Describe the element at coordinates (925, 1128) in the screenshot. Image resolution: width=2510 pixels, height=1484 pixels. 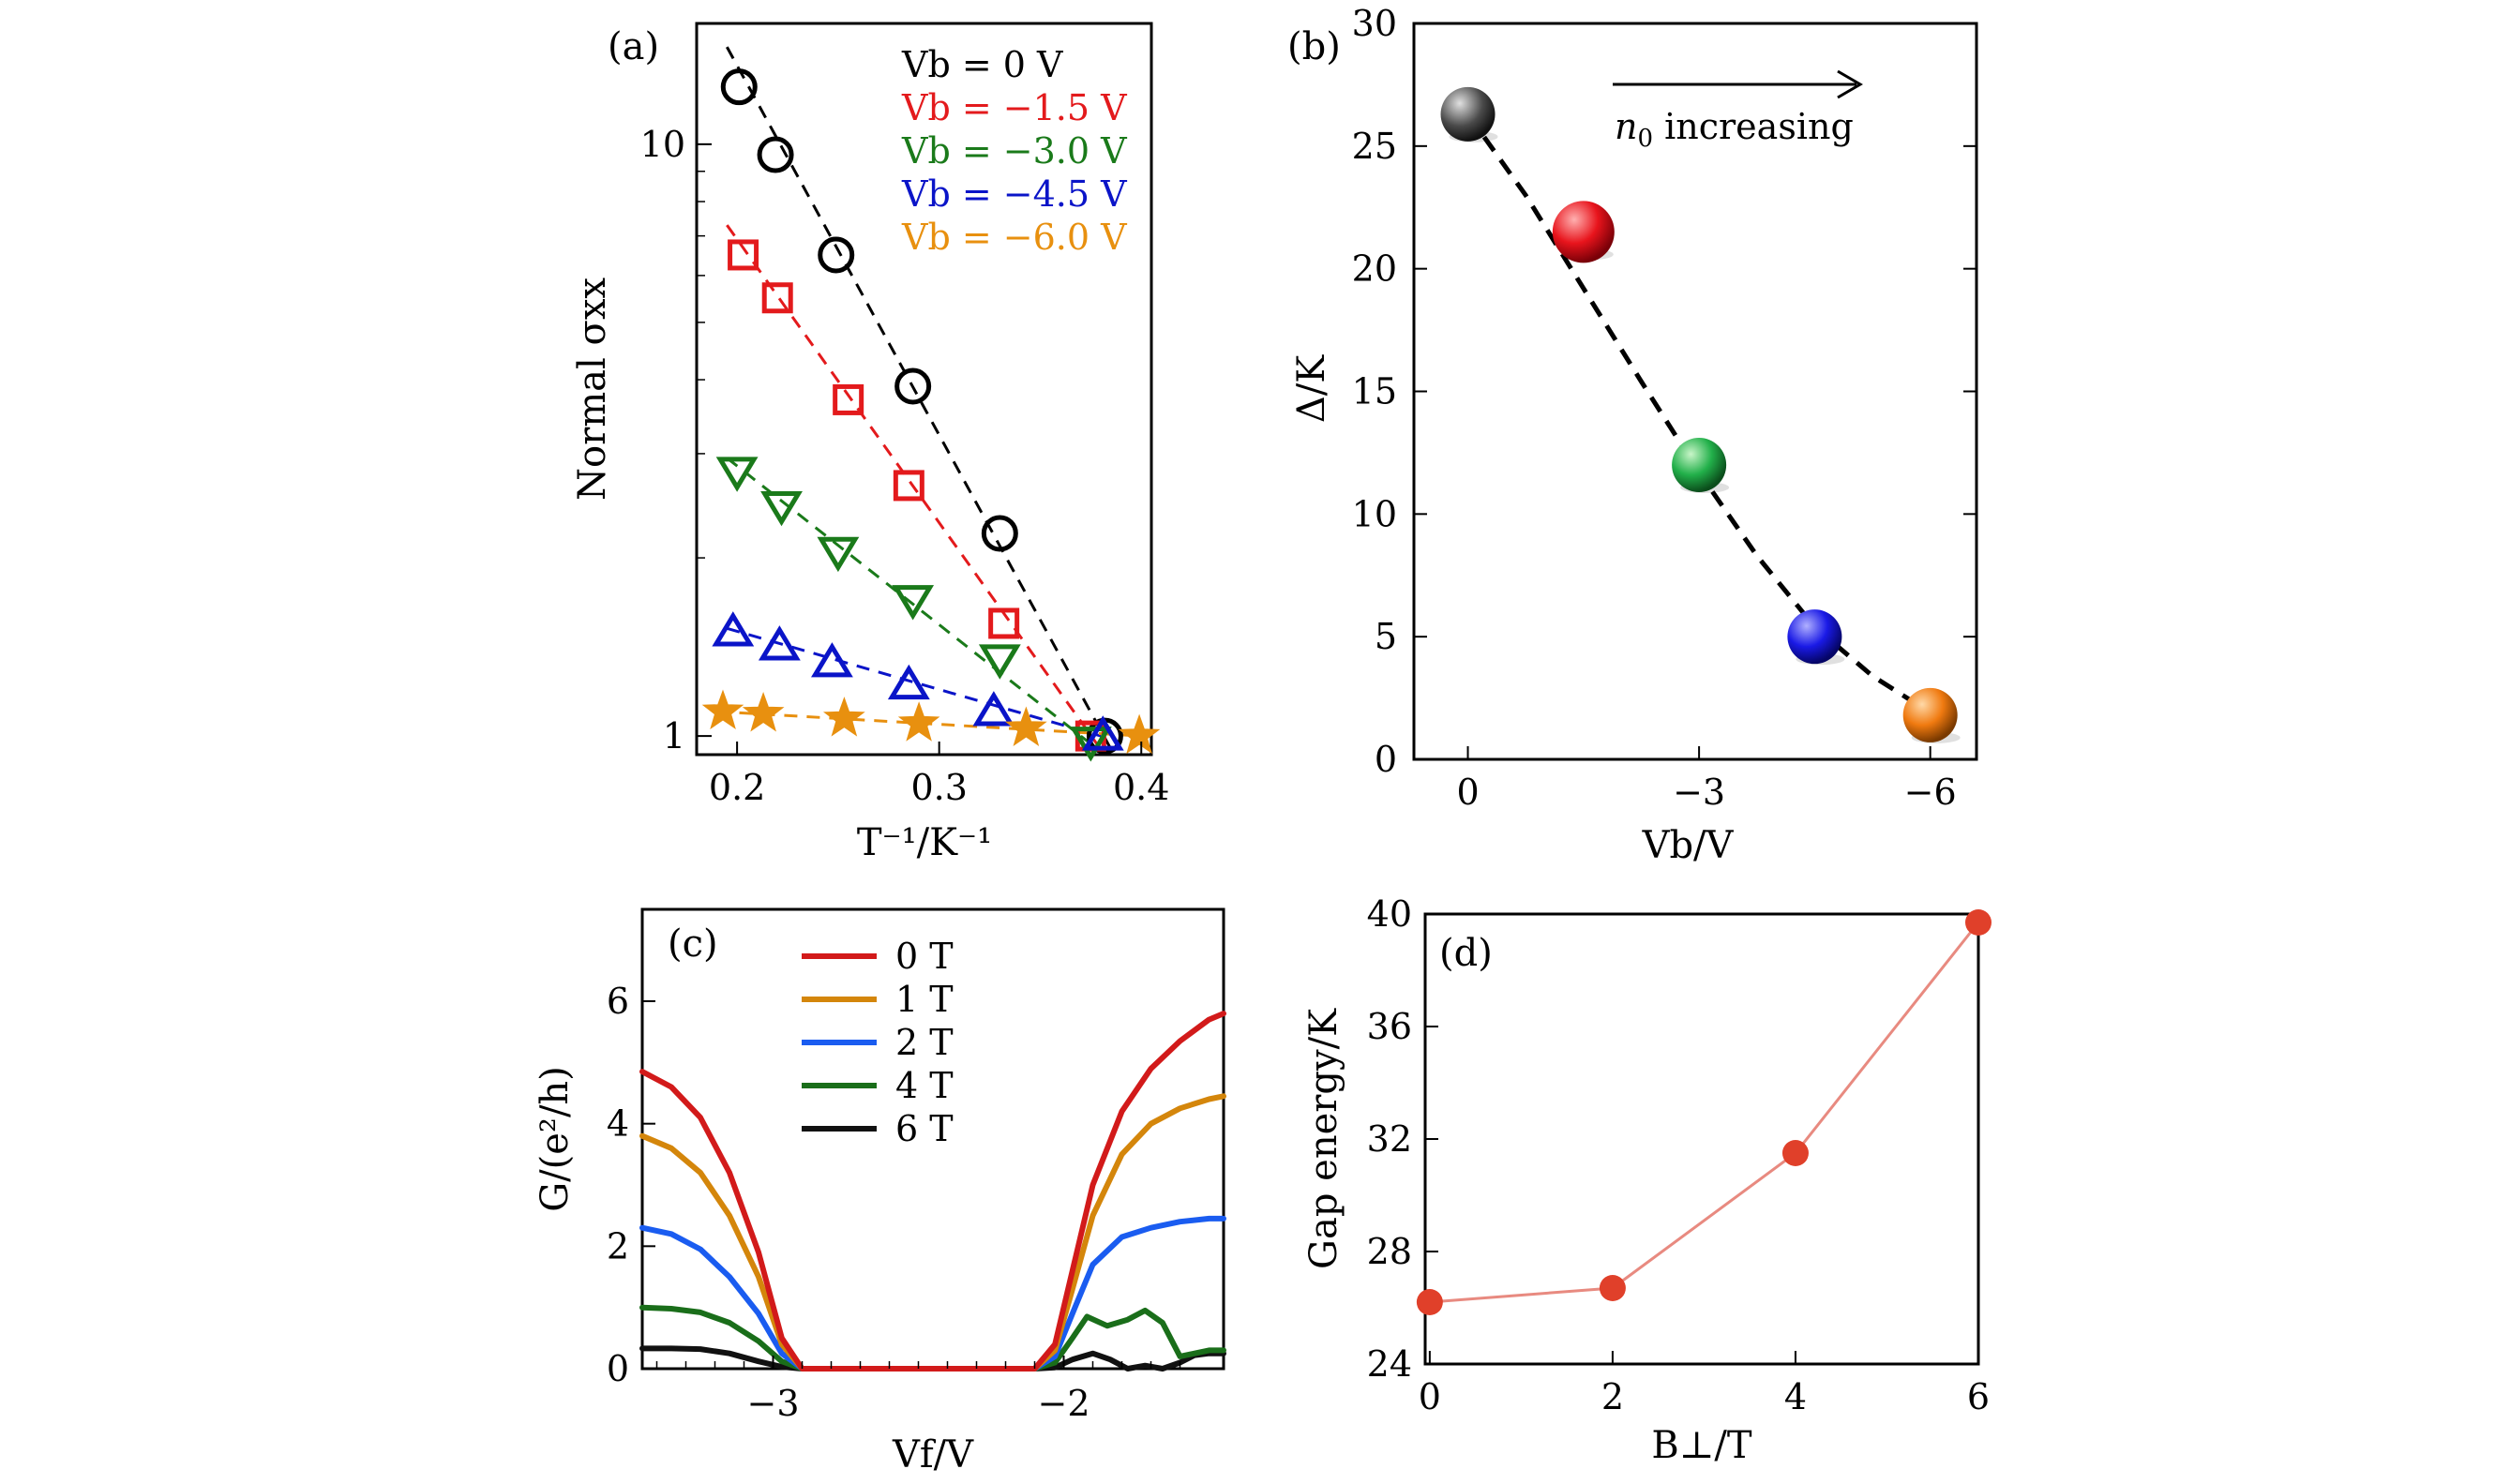
I see `panel-c-legend-label-4: 6 T` at that location.